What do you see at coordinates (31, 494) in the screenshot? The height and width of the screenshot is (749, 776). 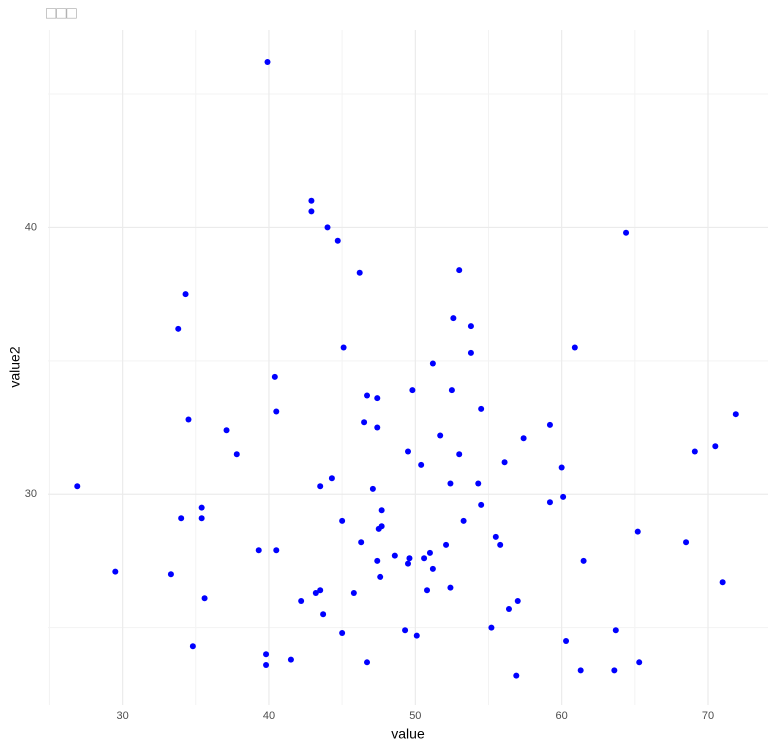 I see `y-tick-label: 30` at bounding box center [31, 494].